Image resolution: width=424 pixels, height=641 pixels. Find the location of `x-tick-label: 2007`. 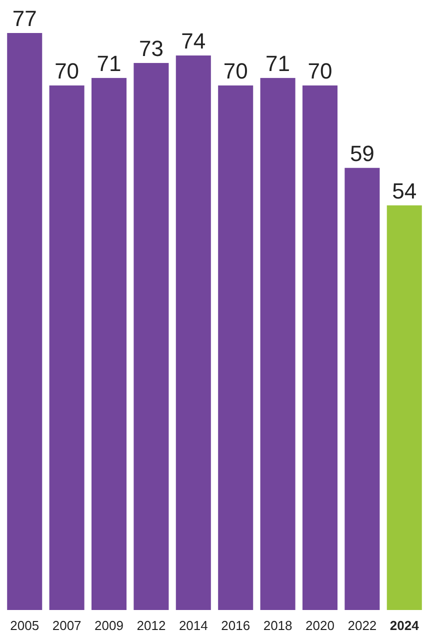

x-tick-label: 2007 is located at coordinates (67, 626).